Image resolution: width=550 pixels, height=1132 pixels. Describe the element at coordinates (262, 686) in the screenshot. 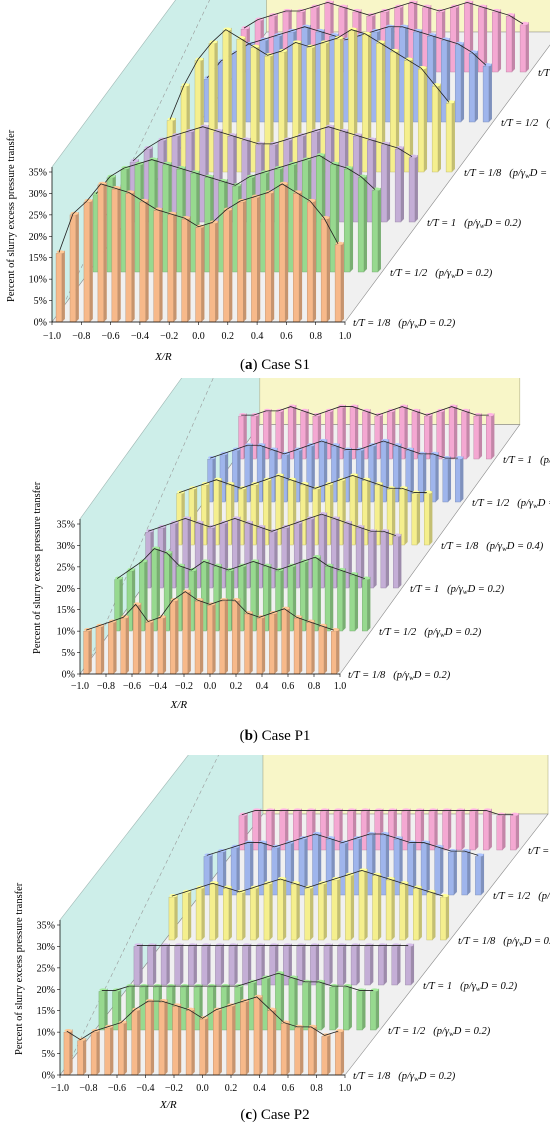

I see `x-tick-label: 0.4` at that location.